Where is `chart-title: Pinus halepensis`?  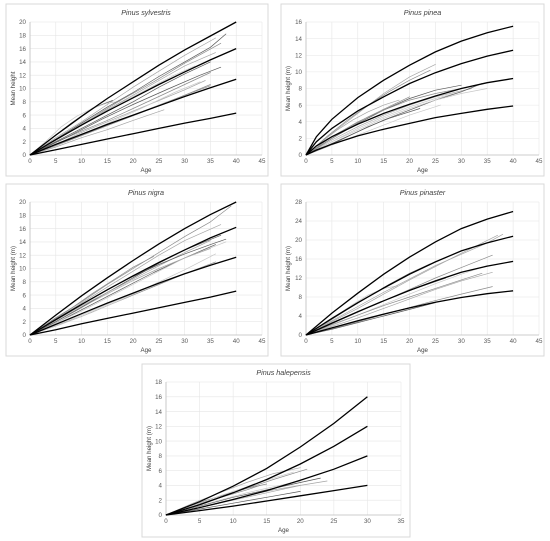 chart-title: Pinus halepensis is located at coordinates (283, 372).